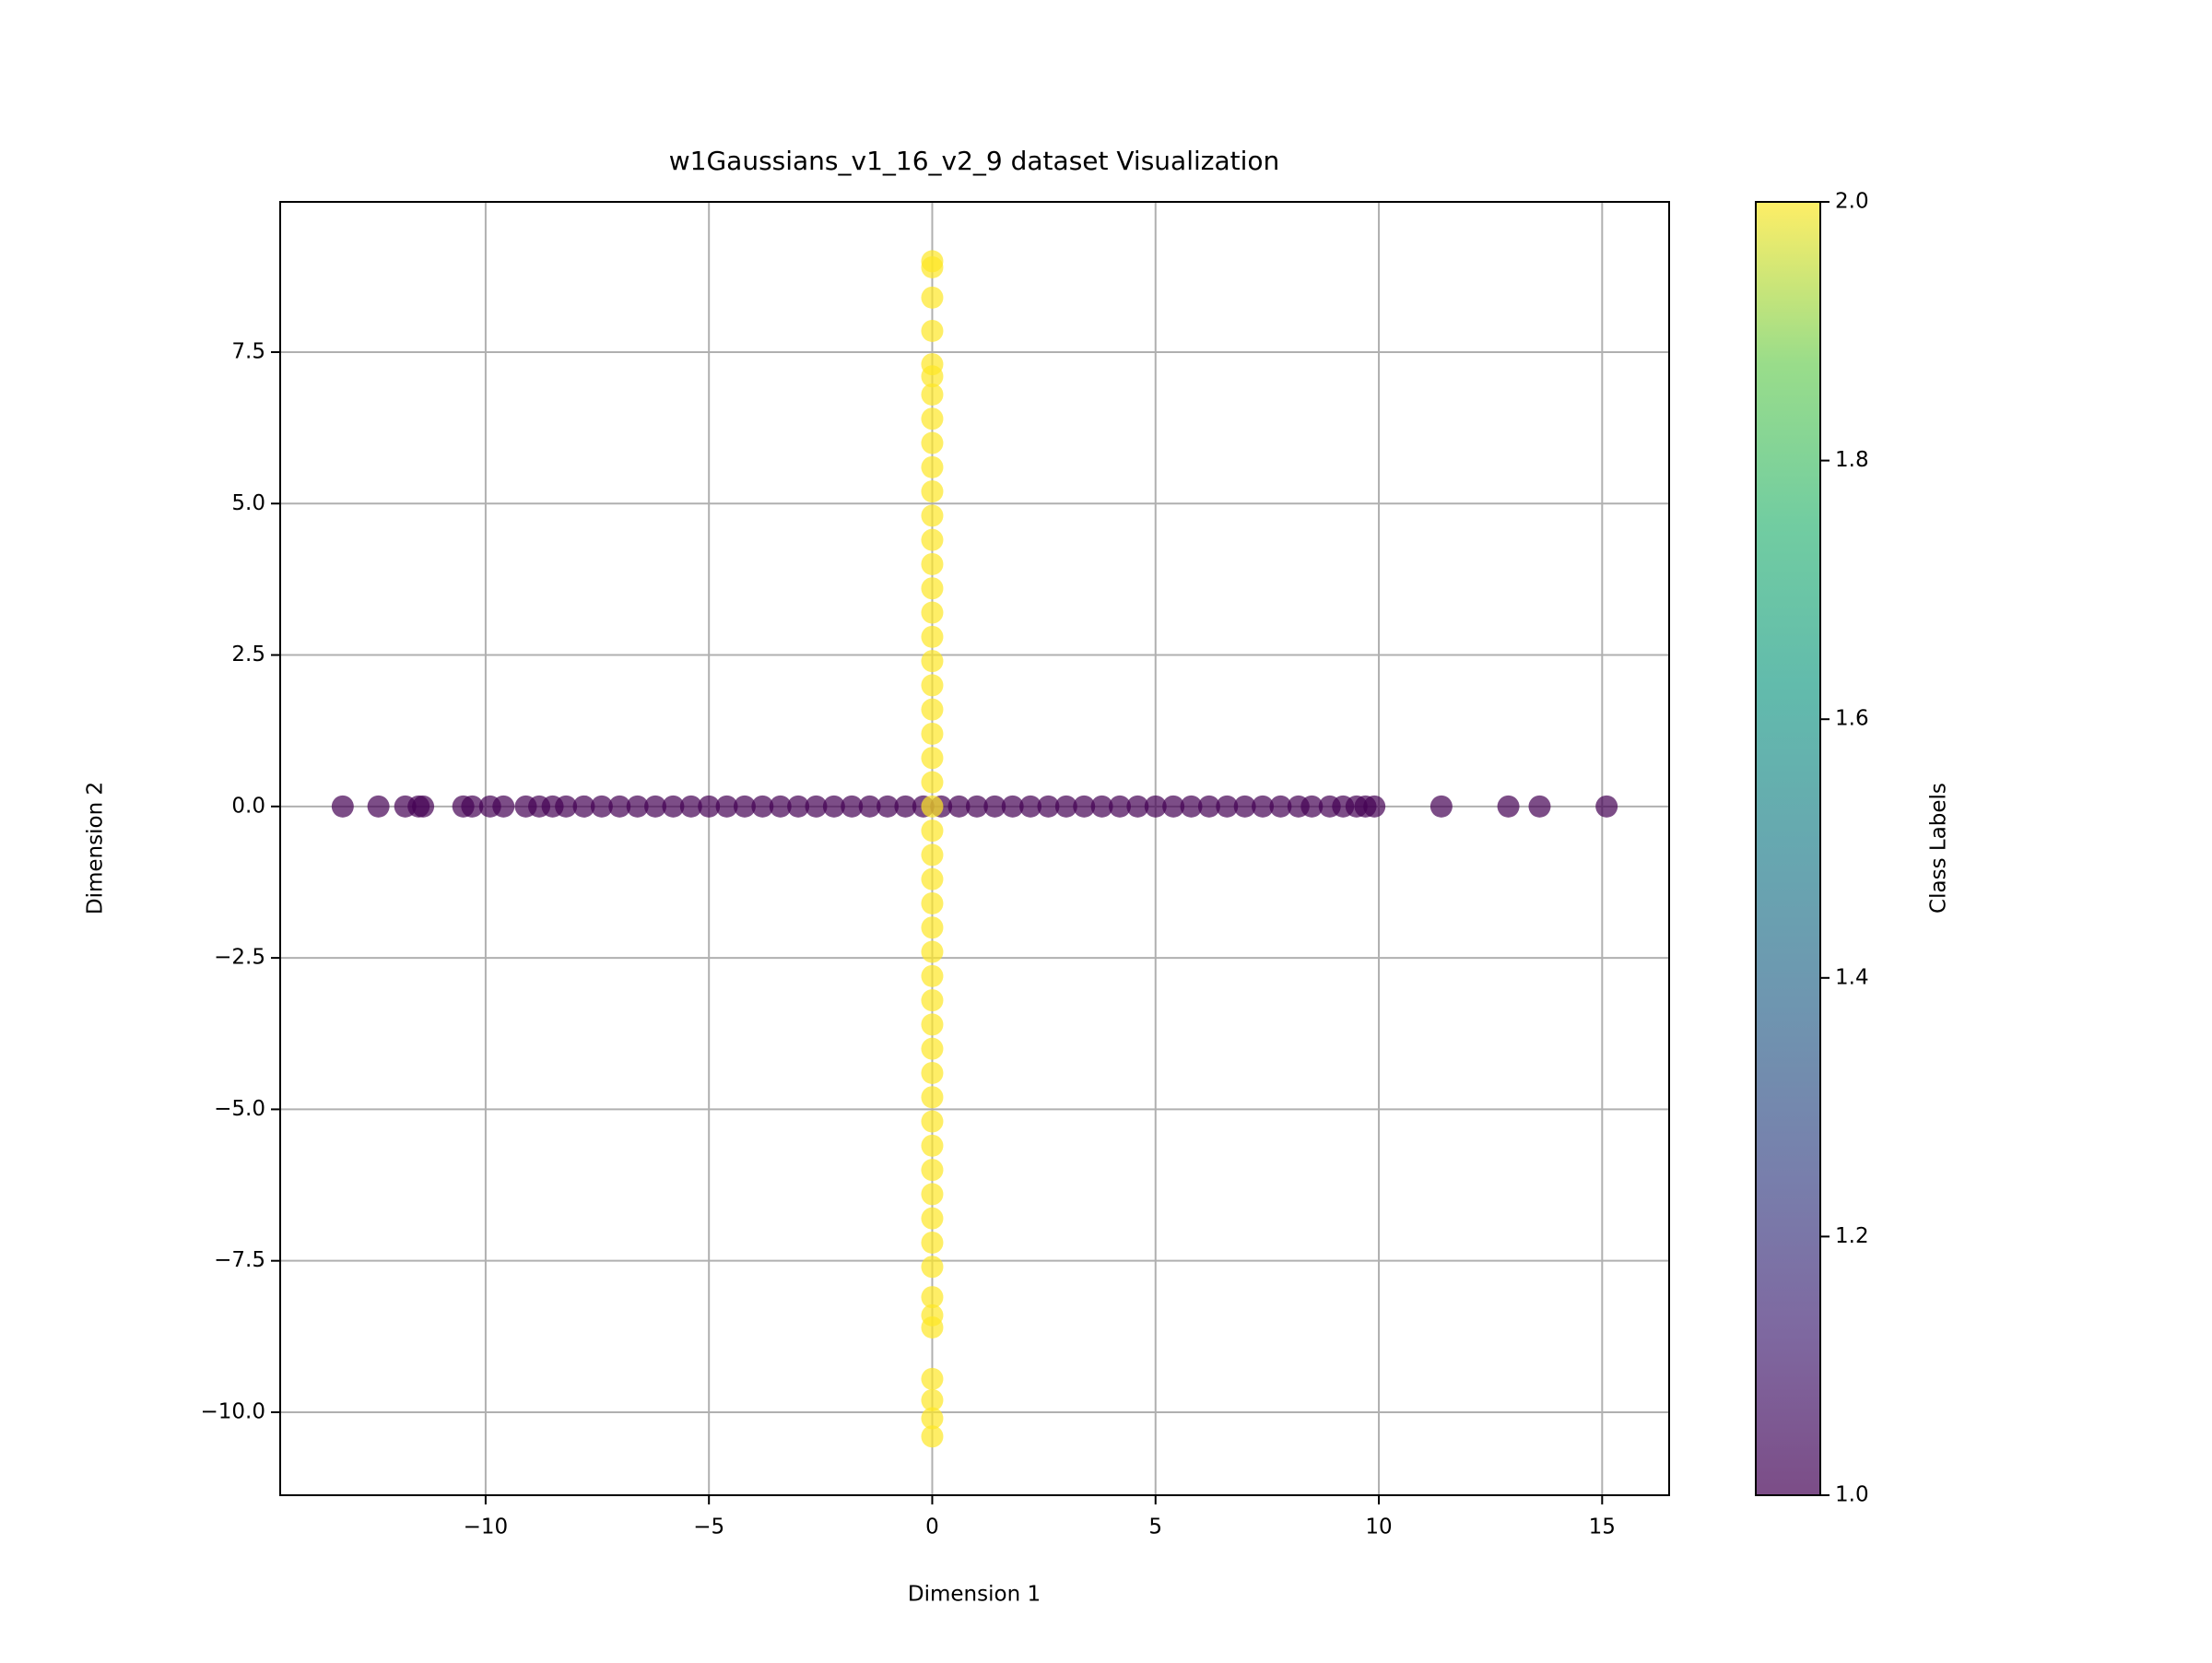 The width and height of the screenshot is (2212, 1663). I want to click on y-tick-label: 0.0, so click(248, 806).